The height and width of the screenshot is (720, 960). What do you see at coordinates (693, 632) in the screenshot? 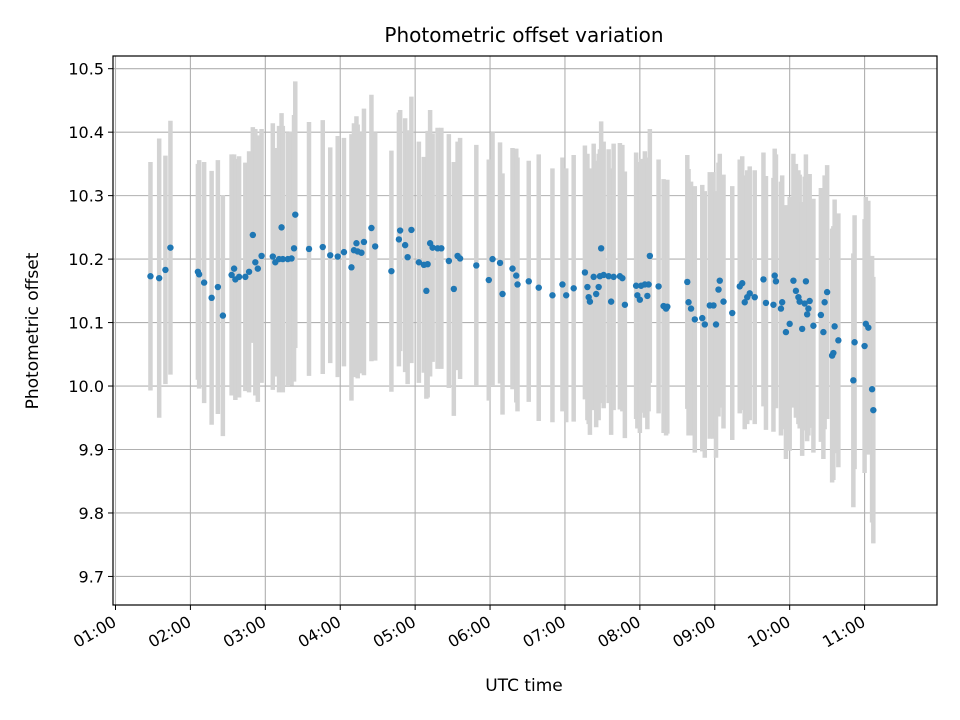
I see `x-tick-label: 09:00` at bounding box center [693, 632].